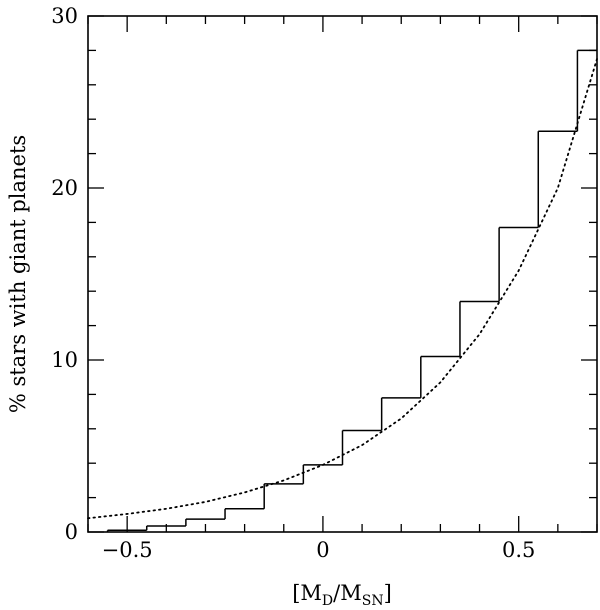 The height and width of the screenshot is (610, 600). What do you see at coordinates (342, 595) in the screenshot?
I see `x-axis-label: [MD/MSN]` at bounding box center [342, 595].